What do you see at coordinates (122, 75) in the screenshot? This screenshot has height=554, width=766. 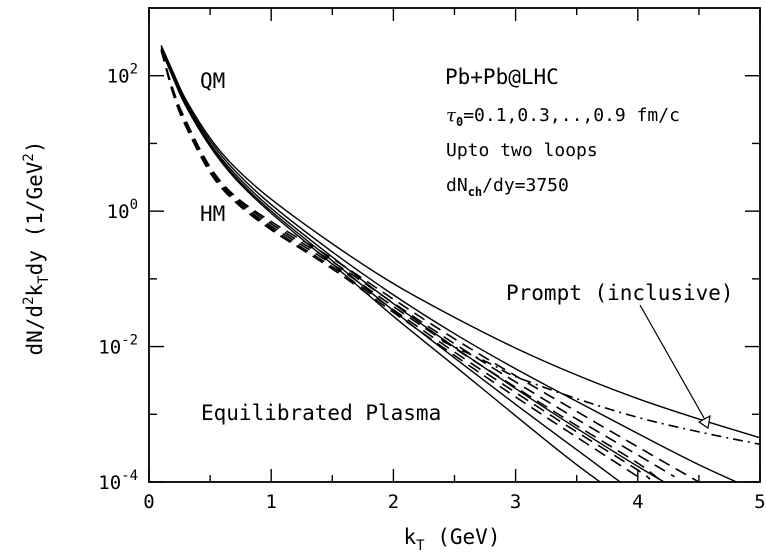 I see `y-tick-label: 10²` at bounding box center [122, 75].